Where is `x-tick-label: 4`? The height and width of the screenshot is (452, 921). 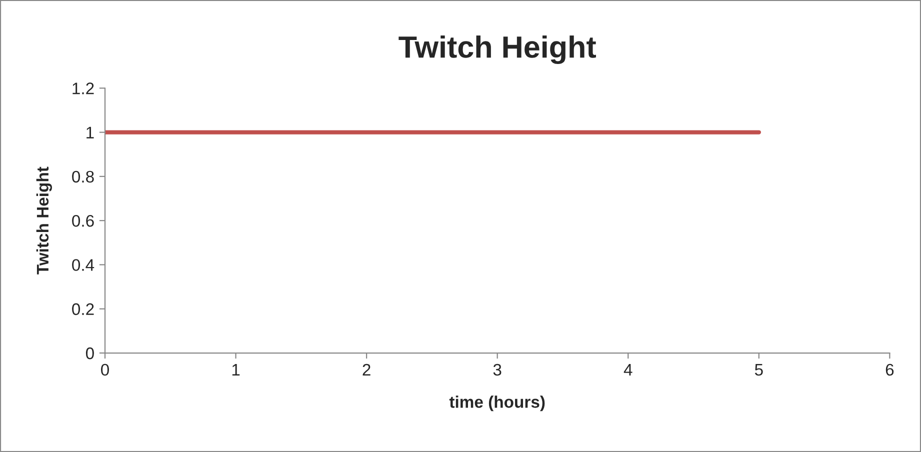 x-tick-label: 4 is located at coordinates (628, 370).